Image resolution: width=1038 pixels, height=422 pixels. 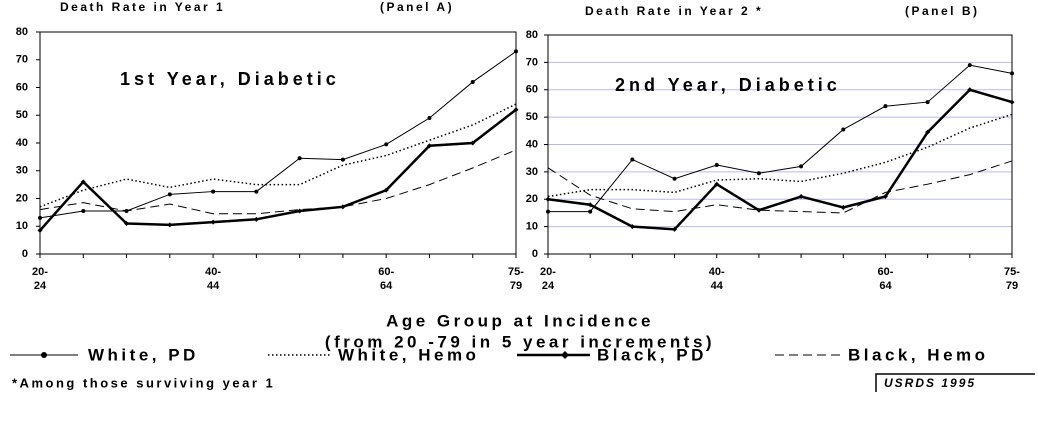 What do you see at coordinates (520, 320) in the screenshot?
I see `x-axis-label: Age Group at Incidence` at bounding box center [520, 320].